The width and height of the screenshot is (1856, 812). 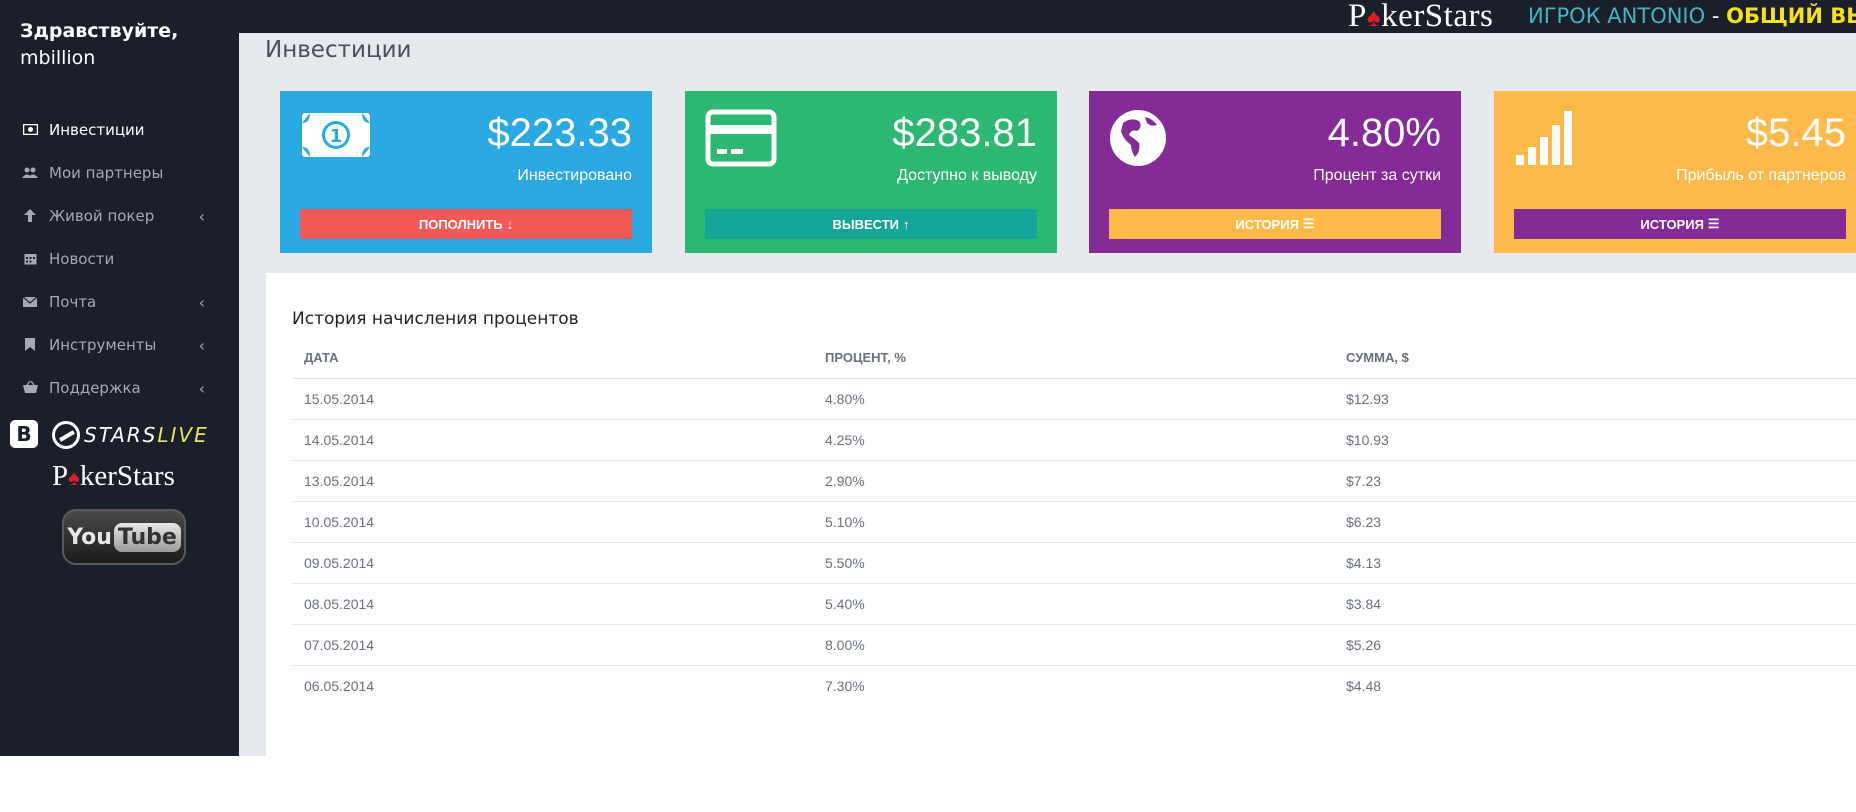 I want to click on partner-history-button: ИСТОРИЯ ☰, so click(x=1680, y=224).